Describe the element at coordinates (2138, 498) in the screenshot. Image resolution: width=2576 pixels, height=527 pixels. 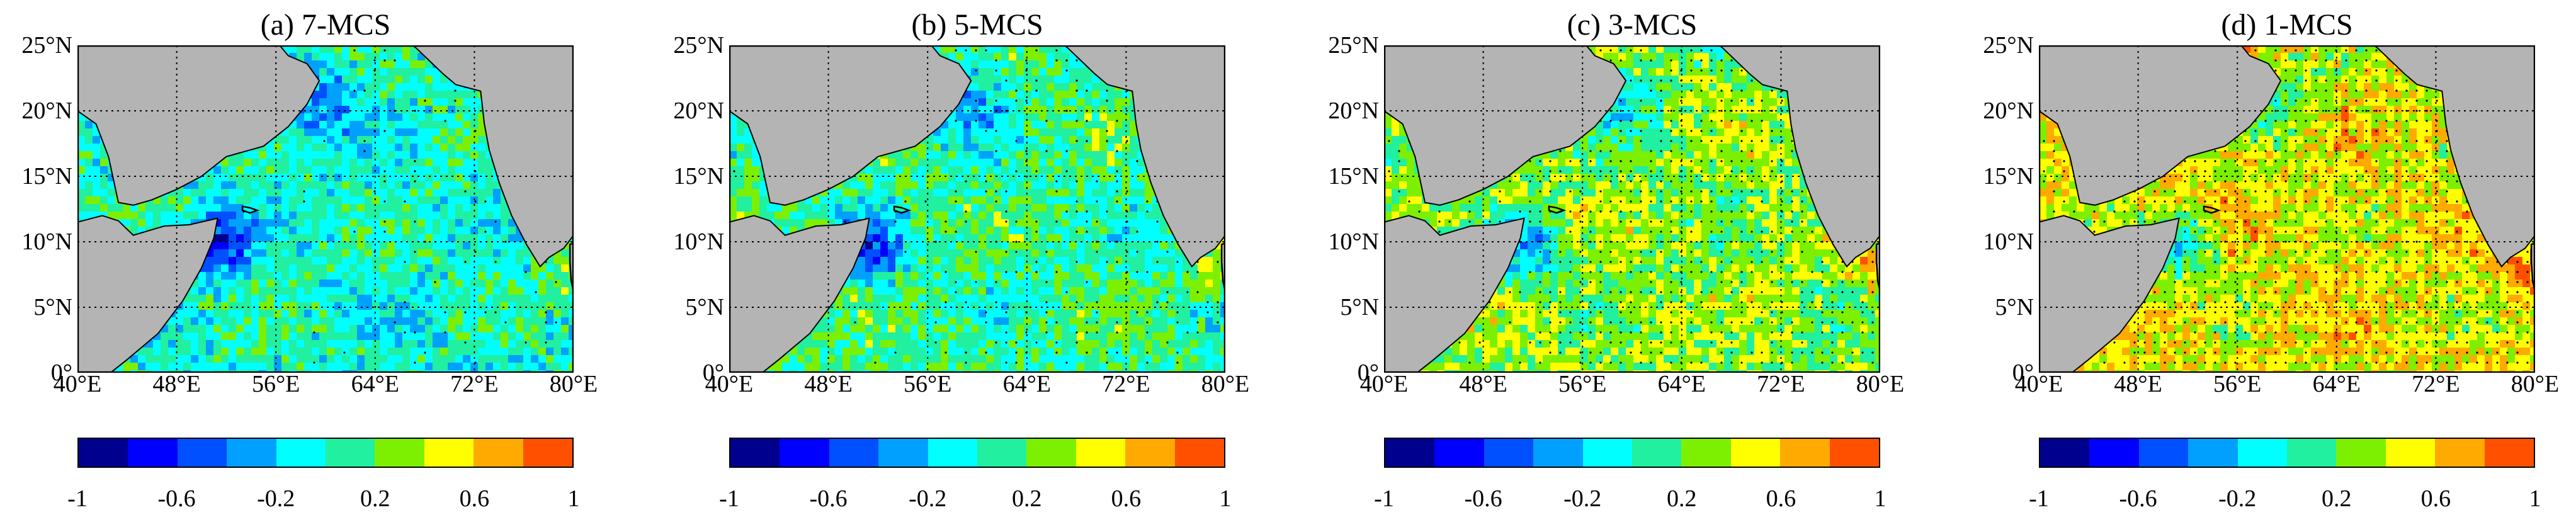
I see `colorbar-tick-label: -0.6` at that location.